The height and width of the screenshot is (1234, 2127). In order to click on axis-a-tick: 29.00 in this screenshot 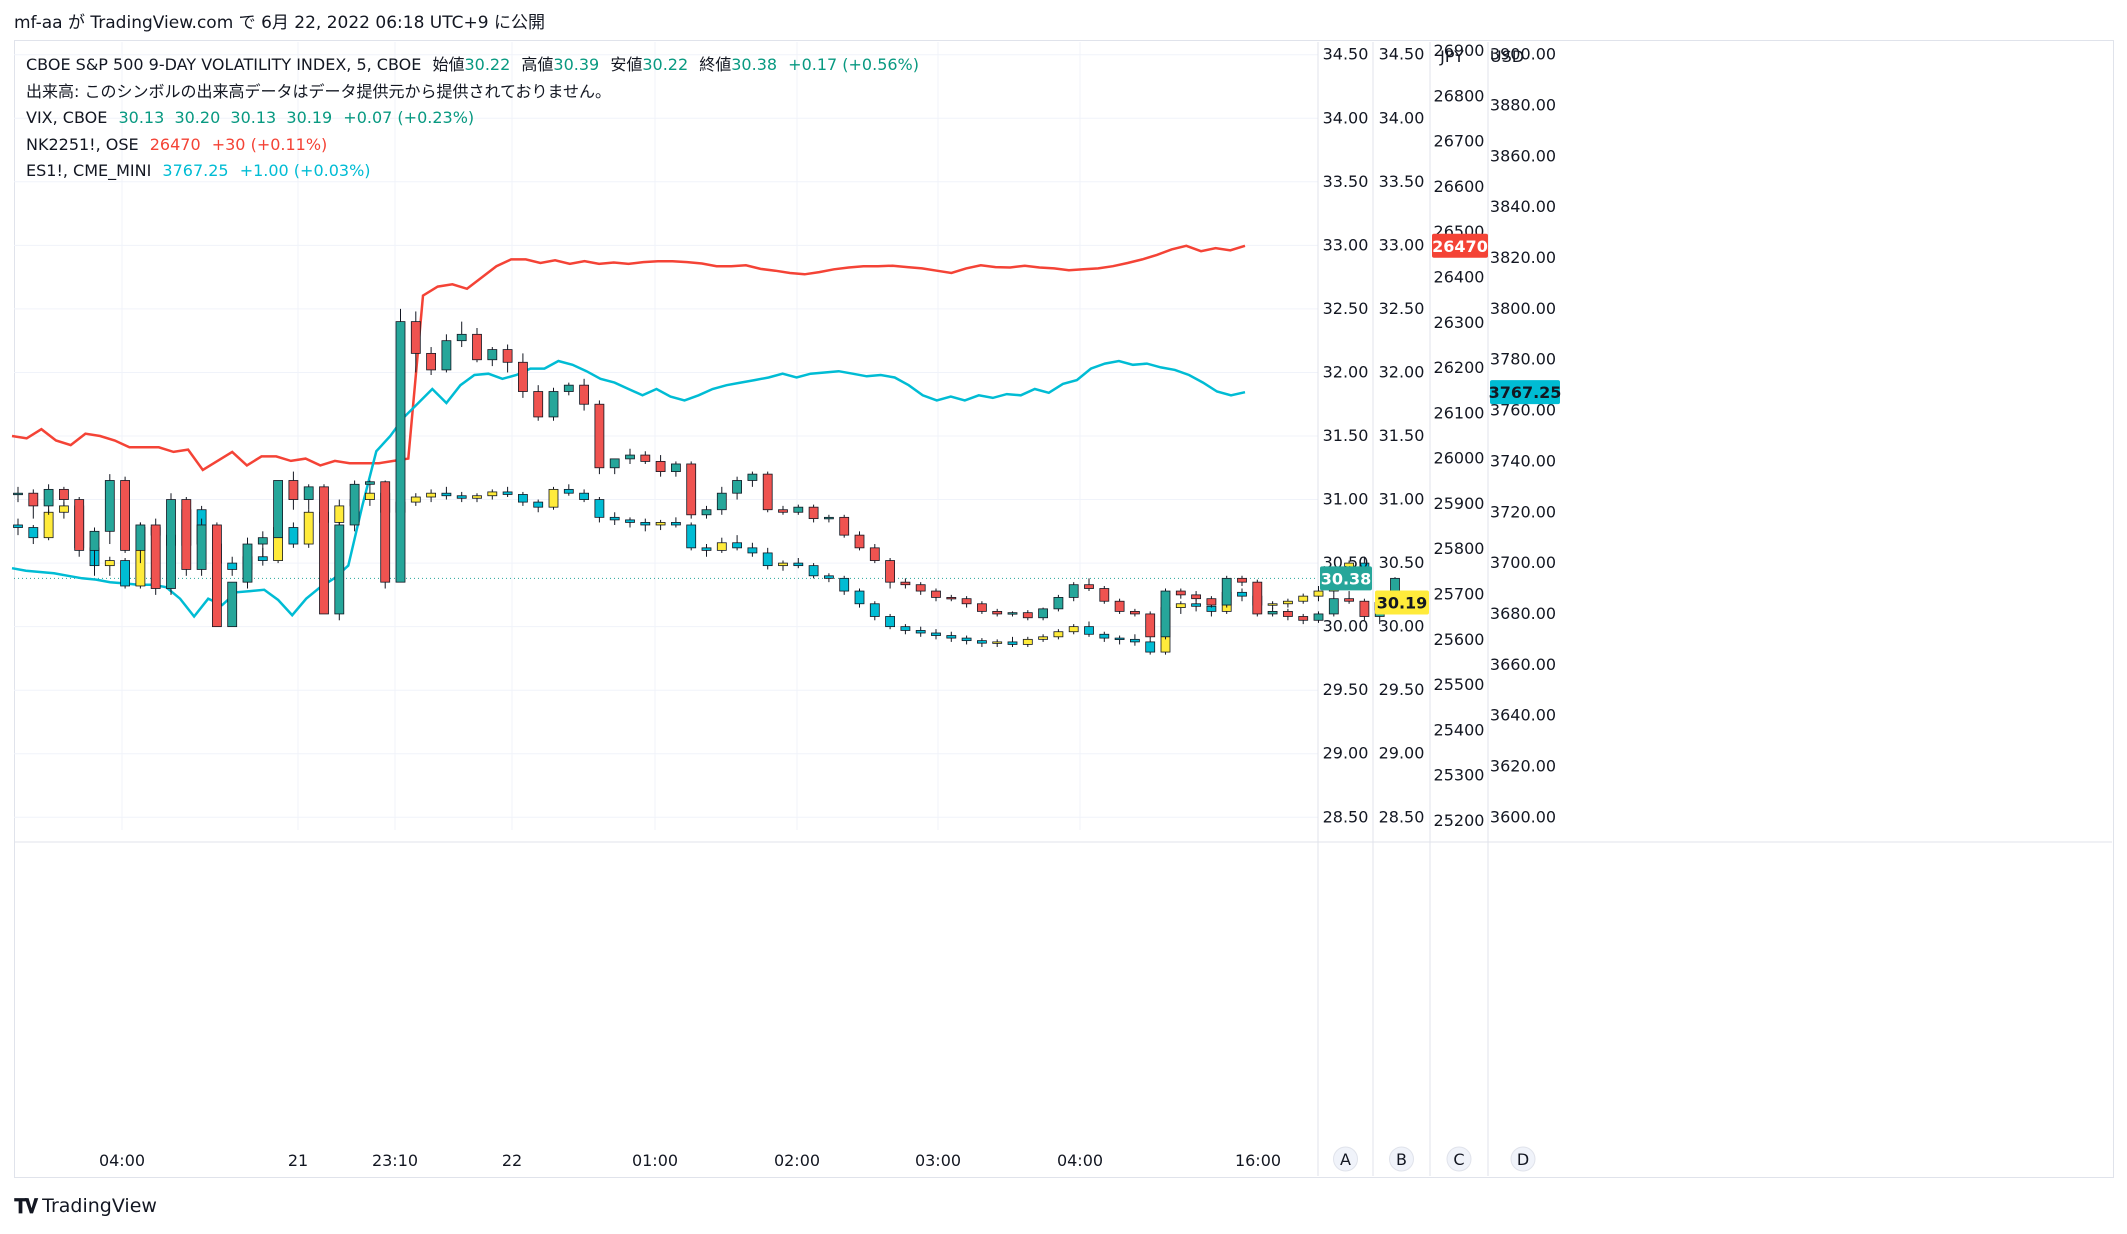, I will do `click(1346, 753)`.